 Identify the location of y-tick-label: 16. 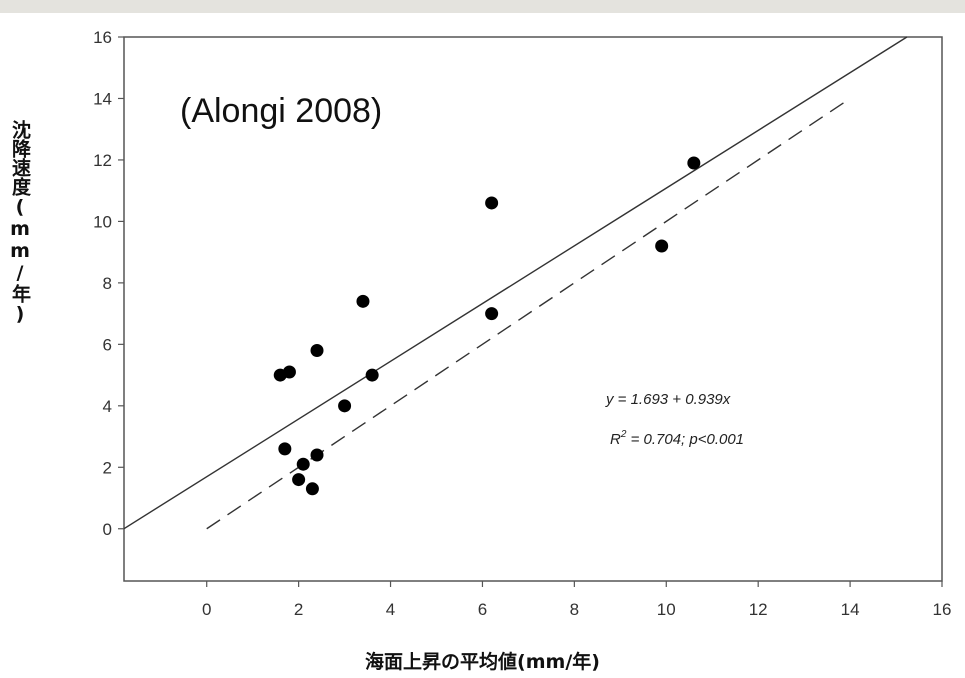
(102, 37).